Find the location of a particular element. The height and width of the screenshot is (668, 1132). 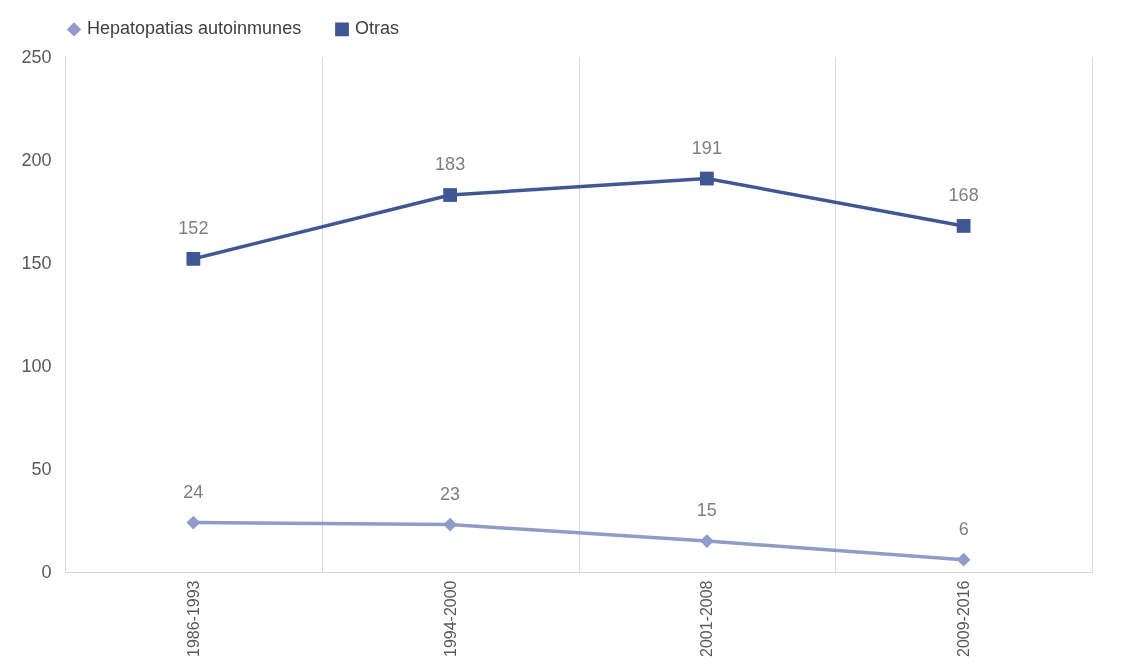

legend-label: Hepatopatias autoinmunes is located at coordinates (194, 28).